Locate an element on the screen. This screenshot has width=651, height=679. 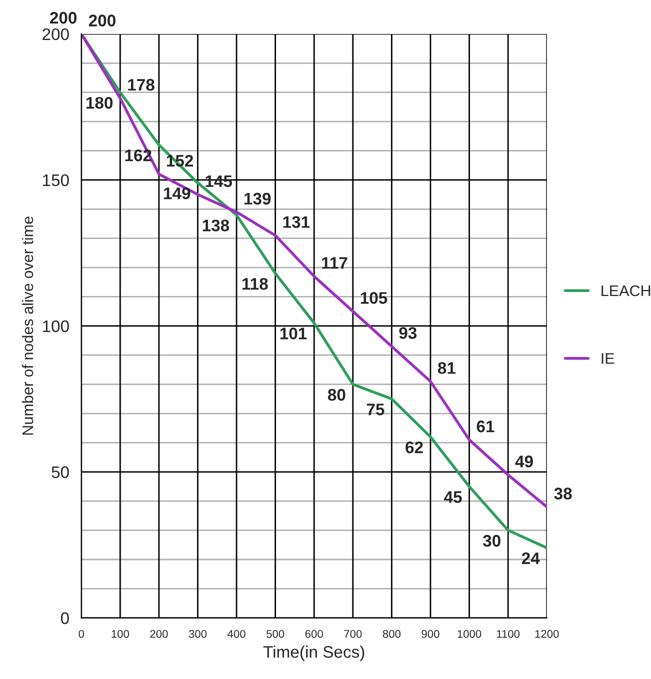
y-tick-label: 200 is located at coordinates (55, 34).